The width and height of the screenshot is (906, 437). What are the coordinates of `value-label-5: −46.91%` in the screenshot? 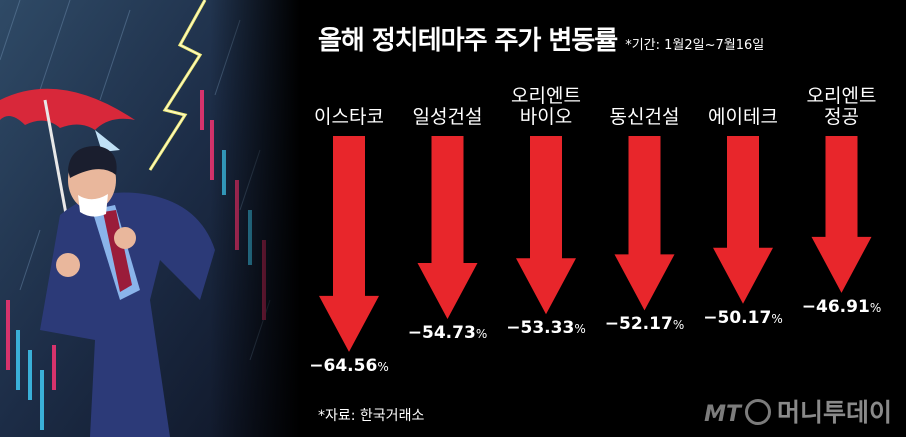 It's located at (842, 307).